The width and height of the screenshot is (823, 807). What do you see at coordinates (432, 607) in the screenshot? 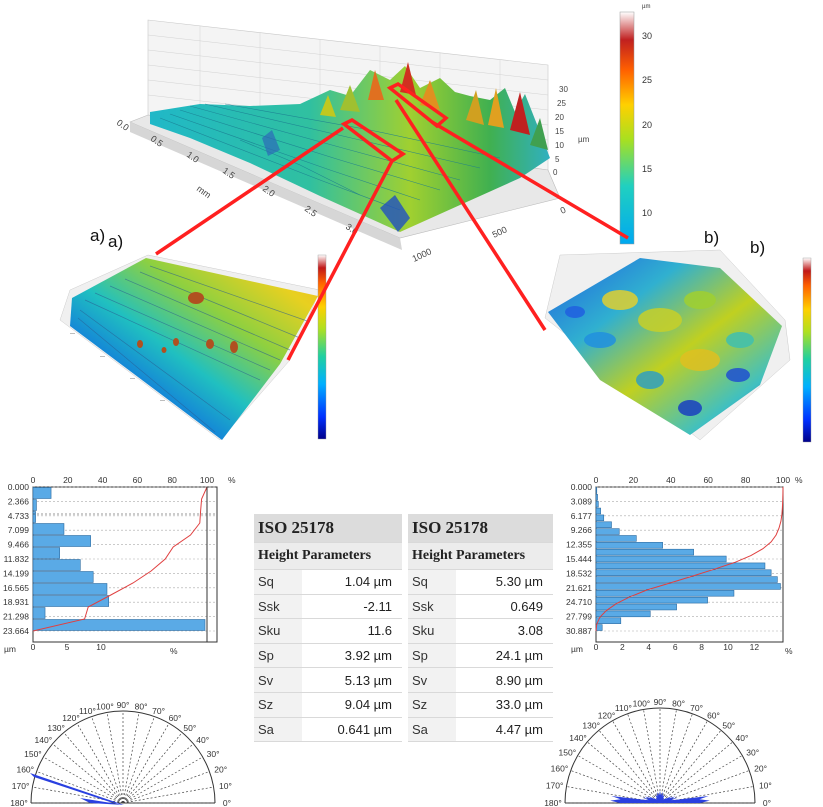
I see `param-name: Ssk` at bounding box center [432, 607].